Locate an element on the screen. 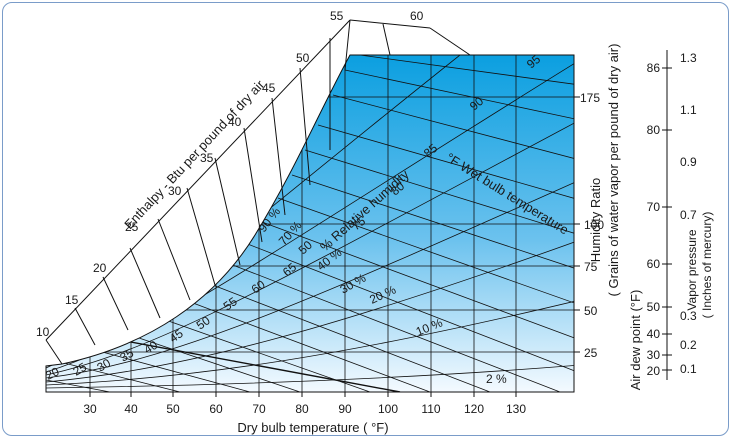 The height and width of the screenshot is (440, 733). enthalpy-label: Enthalpy - Btu per pound of dry air is located at coordinates (194, 155).